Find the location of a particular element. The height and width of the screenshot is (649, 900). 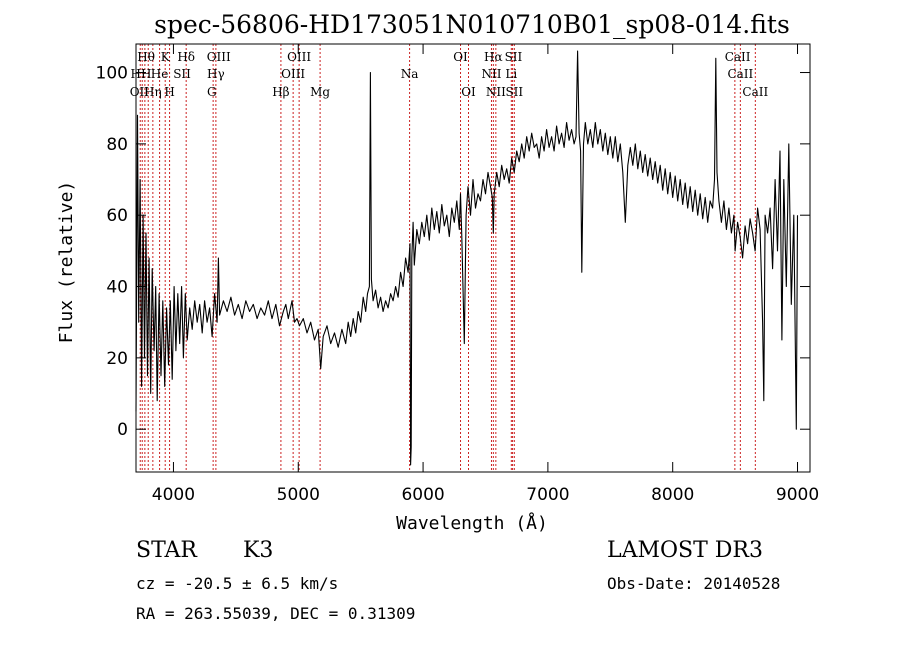

spectral-subclass: K3 is located at coordinates (258, 550).